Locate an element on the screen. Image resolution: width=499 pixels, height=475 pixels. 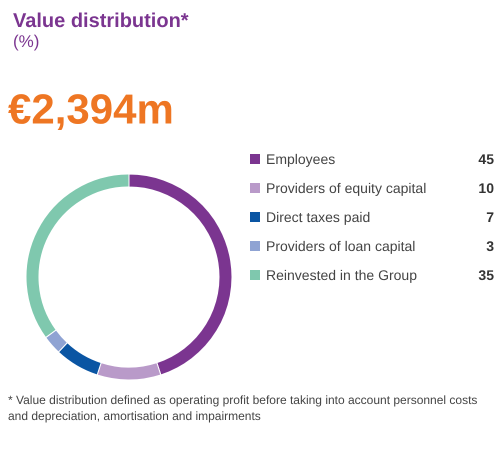
text: * Value distribution defined as operating profit before taking into account personnel costs and depreciation, amortisation and impairments is located at coordinates (244, 408).